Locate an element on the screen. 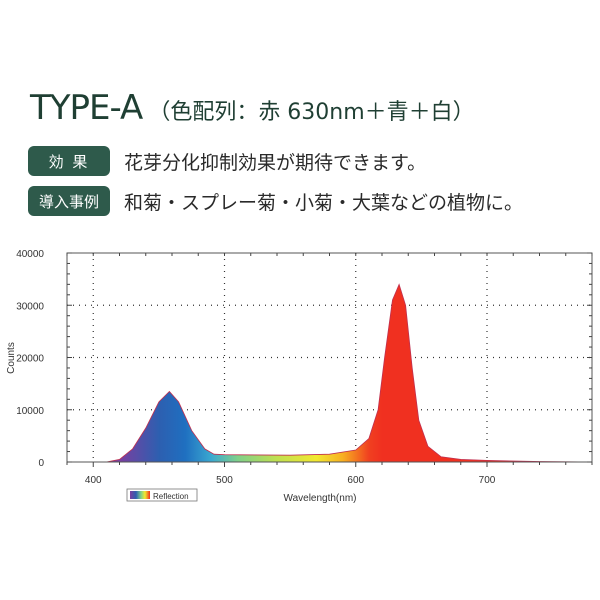 This screenshot has width=600, height=600. x-tick-label: 700 is located at coordinates (487, 480).